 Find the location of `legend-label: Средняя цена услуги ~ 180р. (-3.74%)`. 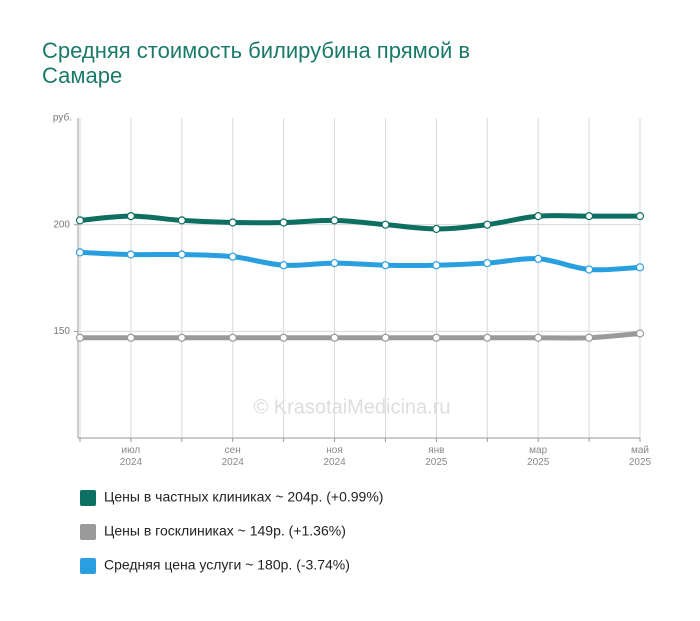

legend-label: Средняя цена услуги ~ 180р. (-3.74%) is located at coordinates (227, 565).